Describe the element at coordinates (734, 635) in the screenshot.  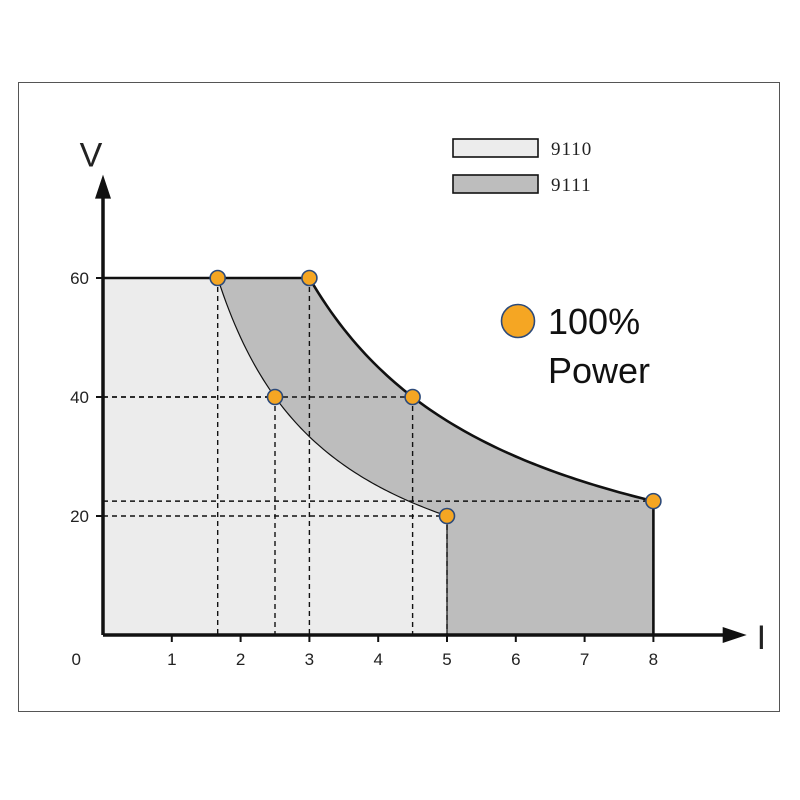
I see `x-axis-arrow` at that location.